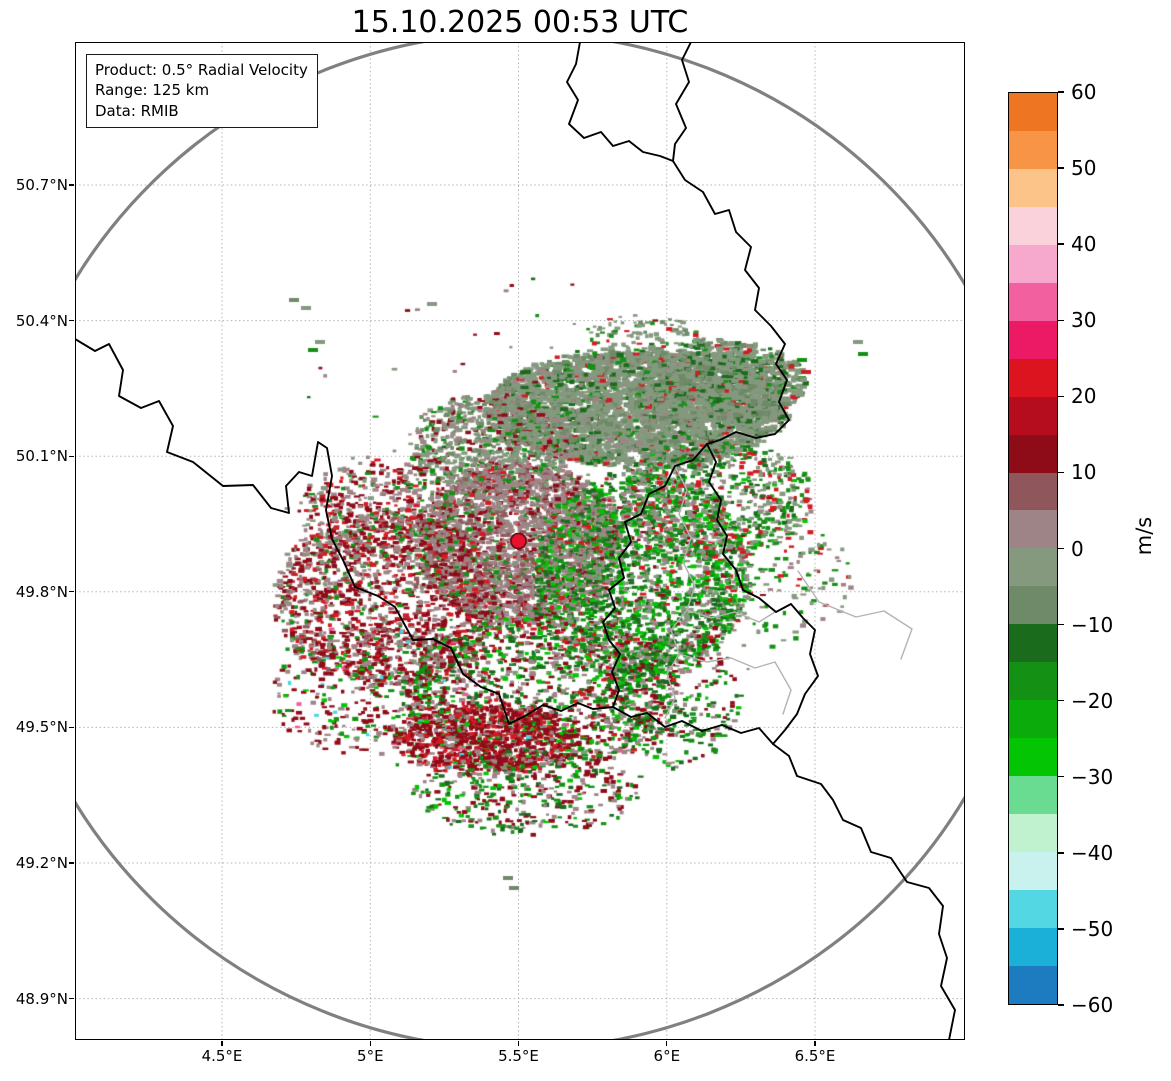 This screenshot has width=1171, height=1081. What do you see at coordinates (1084, 168) in the screenshot?
I see `colorbar-tick-label: 50` at bounding box center [1084, 168].